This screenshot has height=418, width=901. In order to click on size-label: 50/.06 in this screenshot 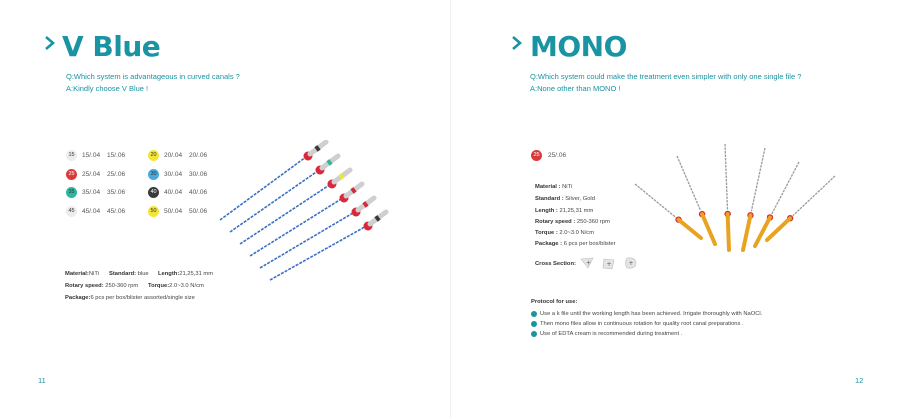, I will do `click(198, 211)`.